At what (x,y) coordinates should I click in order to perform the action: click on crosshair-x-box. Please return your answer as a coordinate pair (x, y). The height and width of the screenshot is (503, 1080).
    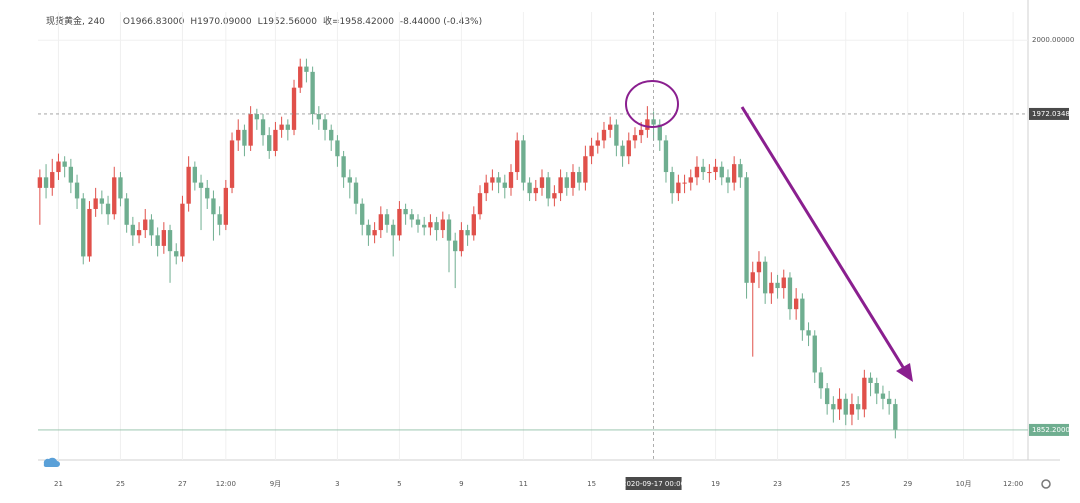
    Looking at the image, I should click on (653, 483).